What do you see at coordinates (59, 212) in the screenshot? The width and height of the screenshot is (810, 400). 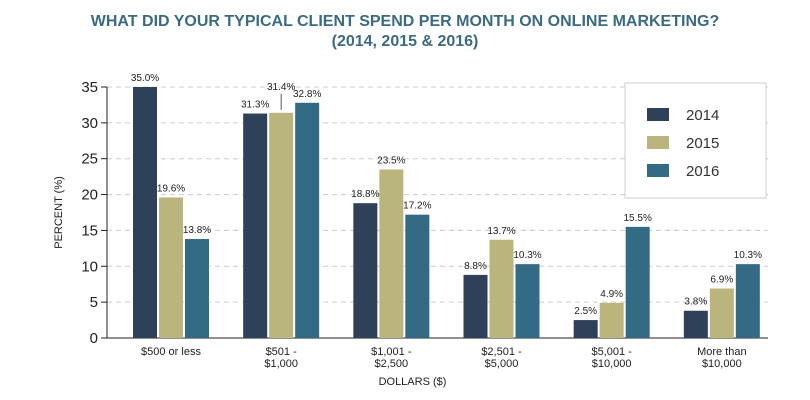 I see `y-axis-title: PERCENT (%)` at bounding box center [59, 212].